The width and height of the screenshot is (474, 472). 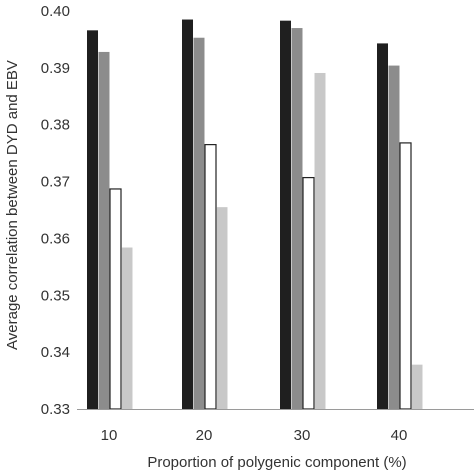 I want to click on y-axis-ticks: 0.33 0.34 0.35 0.36 0.37 0.38 0.39 0.40, so click(x=55, y=210).